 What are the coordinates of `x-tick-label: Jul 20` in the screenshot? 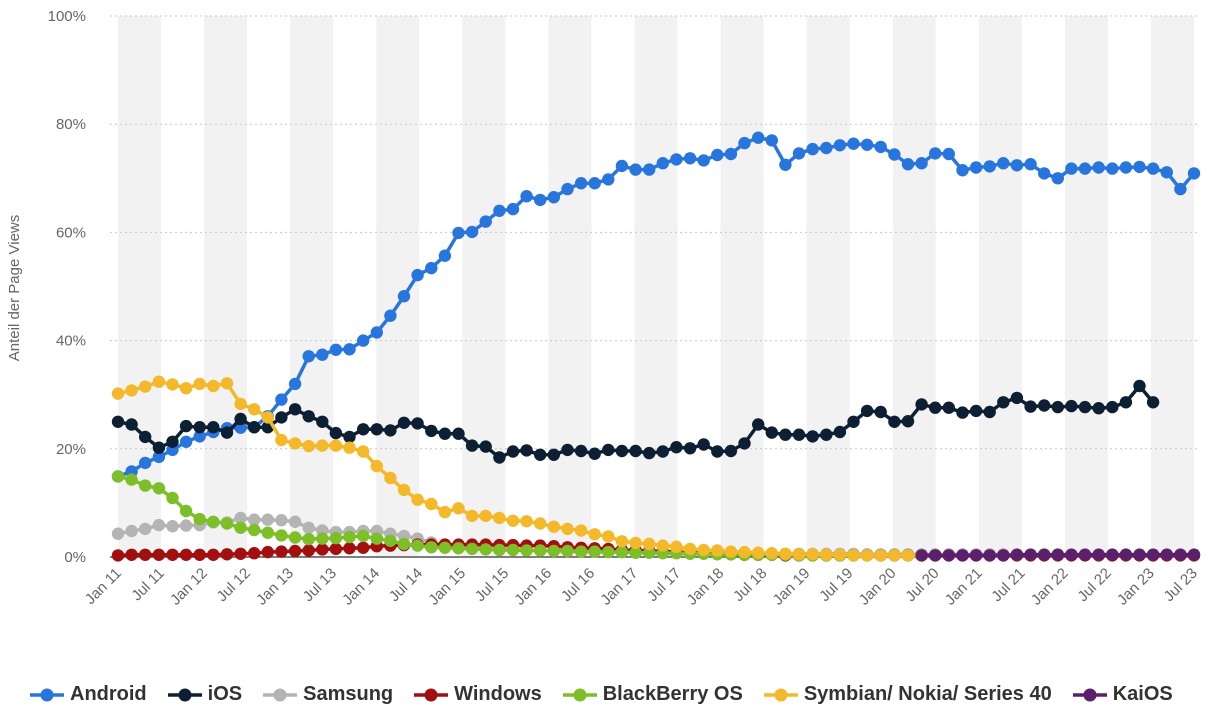 It's located at (922, 585).